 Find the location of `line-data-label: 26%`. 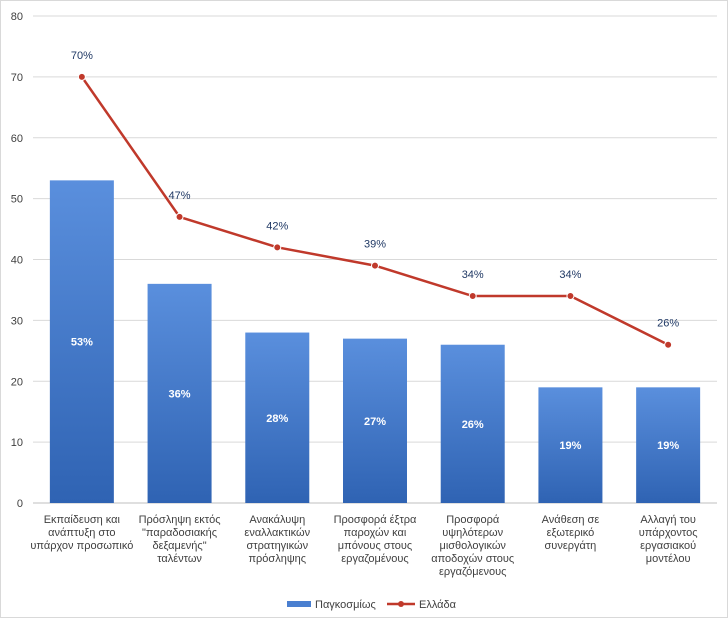

line-data-label: 26% is located at coordinates (668, 324).